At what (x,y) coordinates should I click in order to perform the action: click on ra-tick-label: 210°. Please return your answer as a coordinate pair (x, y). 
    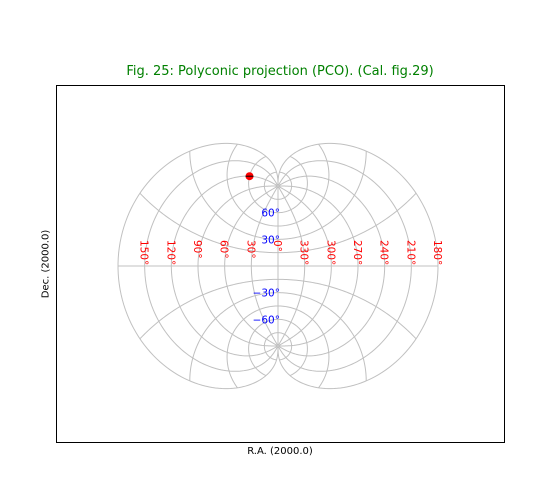
    Looking at the image, I should click on (410, 252).